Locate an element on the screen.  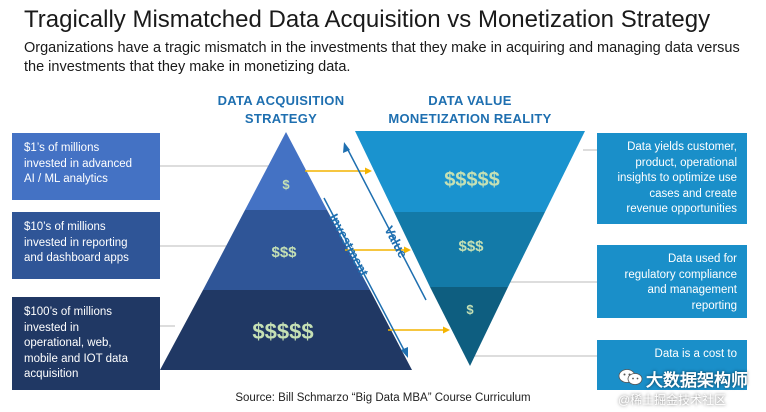
left-box-1-line-2: invested in advanced is located at coordinates (78, 163).